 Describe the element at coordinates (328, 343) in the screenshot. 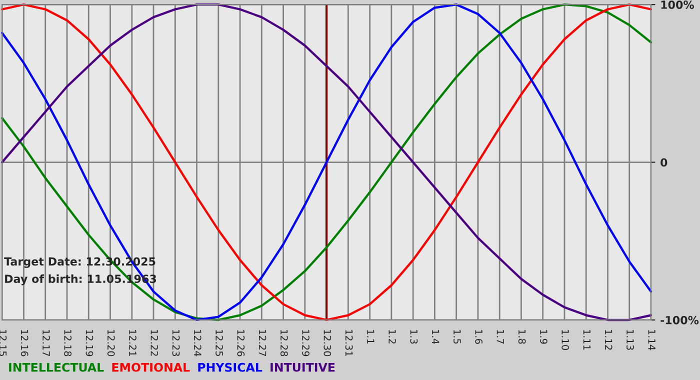

I see `x-tick-label: 12.30` at that location.